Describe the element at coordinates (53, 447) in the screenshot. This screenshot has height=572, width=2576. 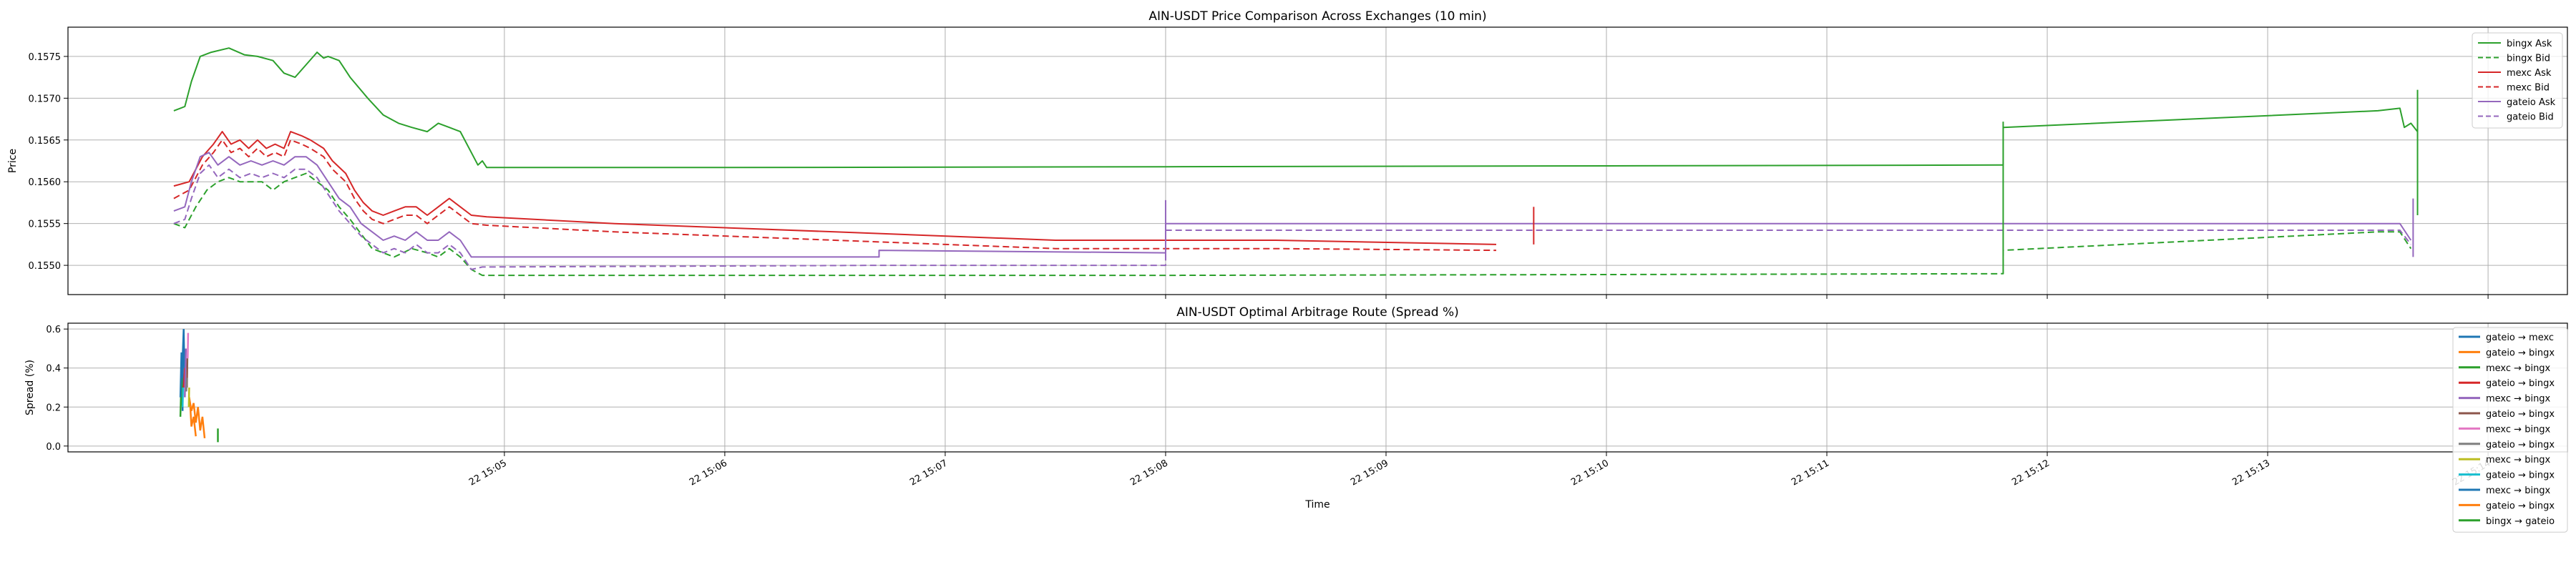
I see `y-tick-label: 0.0` at that location.